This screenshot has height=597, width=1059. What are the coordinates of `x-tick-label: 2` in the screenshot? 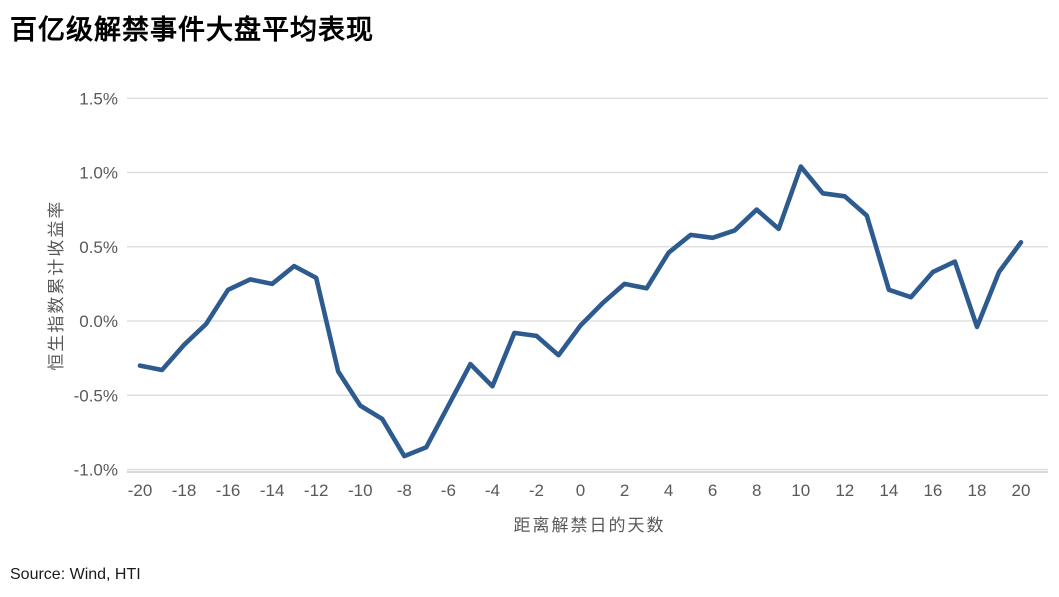 It's located at (624, 490).